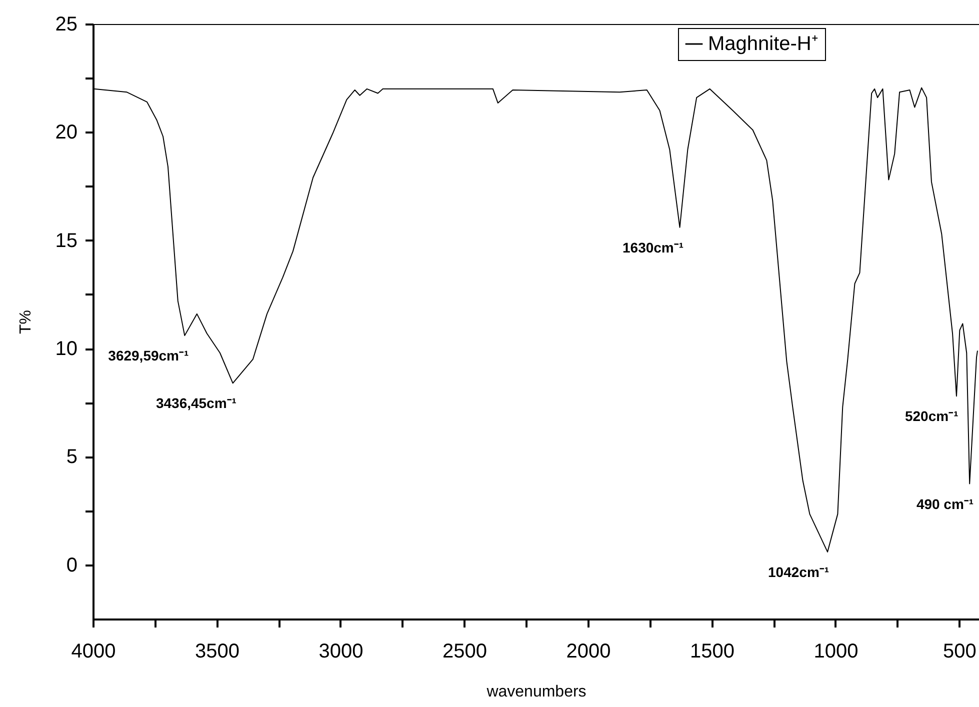 This screenshot has height=707, width=979. What do you see at coordinates (217, 651) in the screenshot?
I see `x-tick-label: 3500` at bounding box center [217, 651].